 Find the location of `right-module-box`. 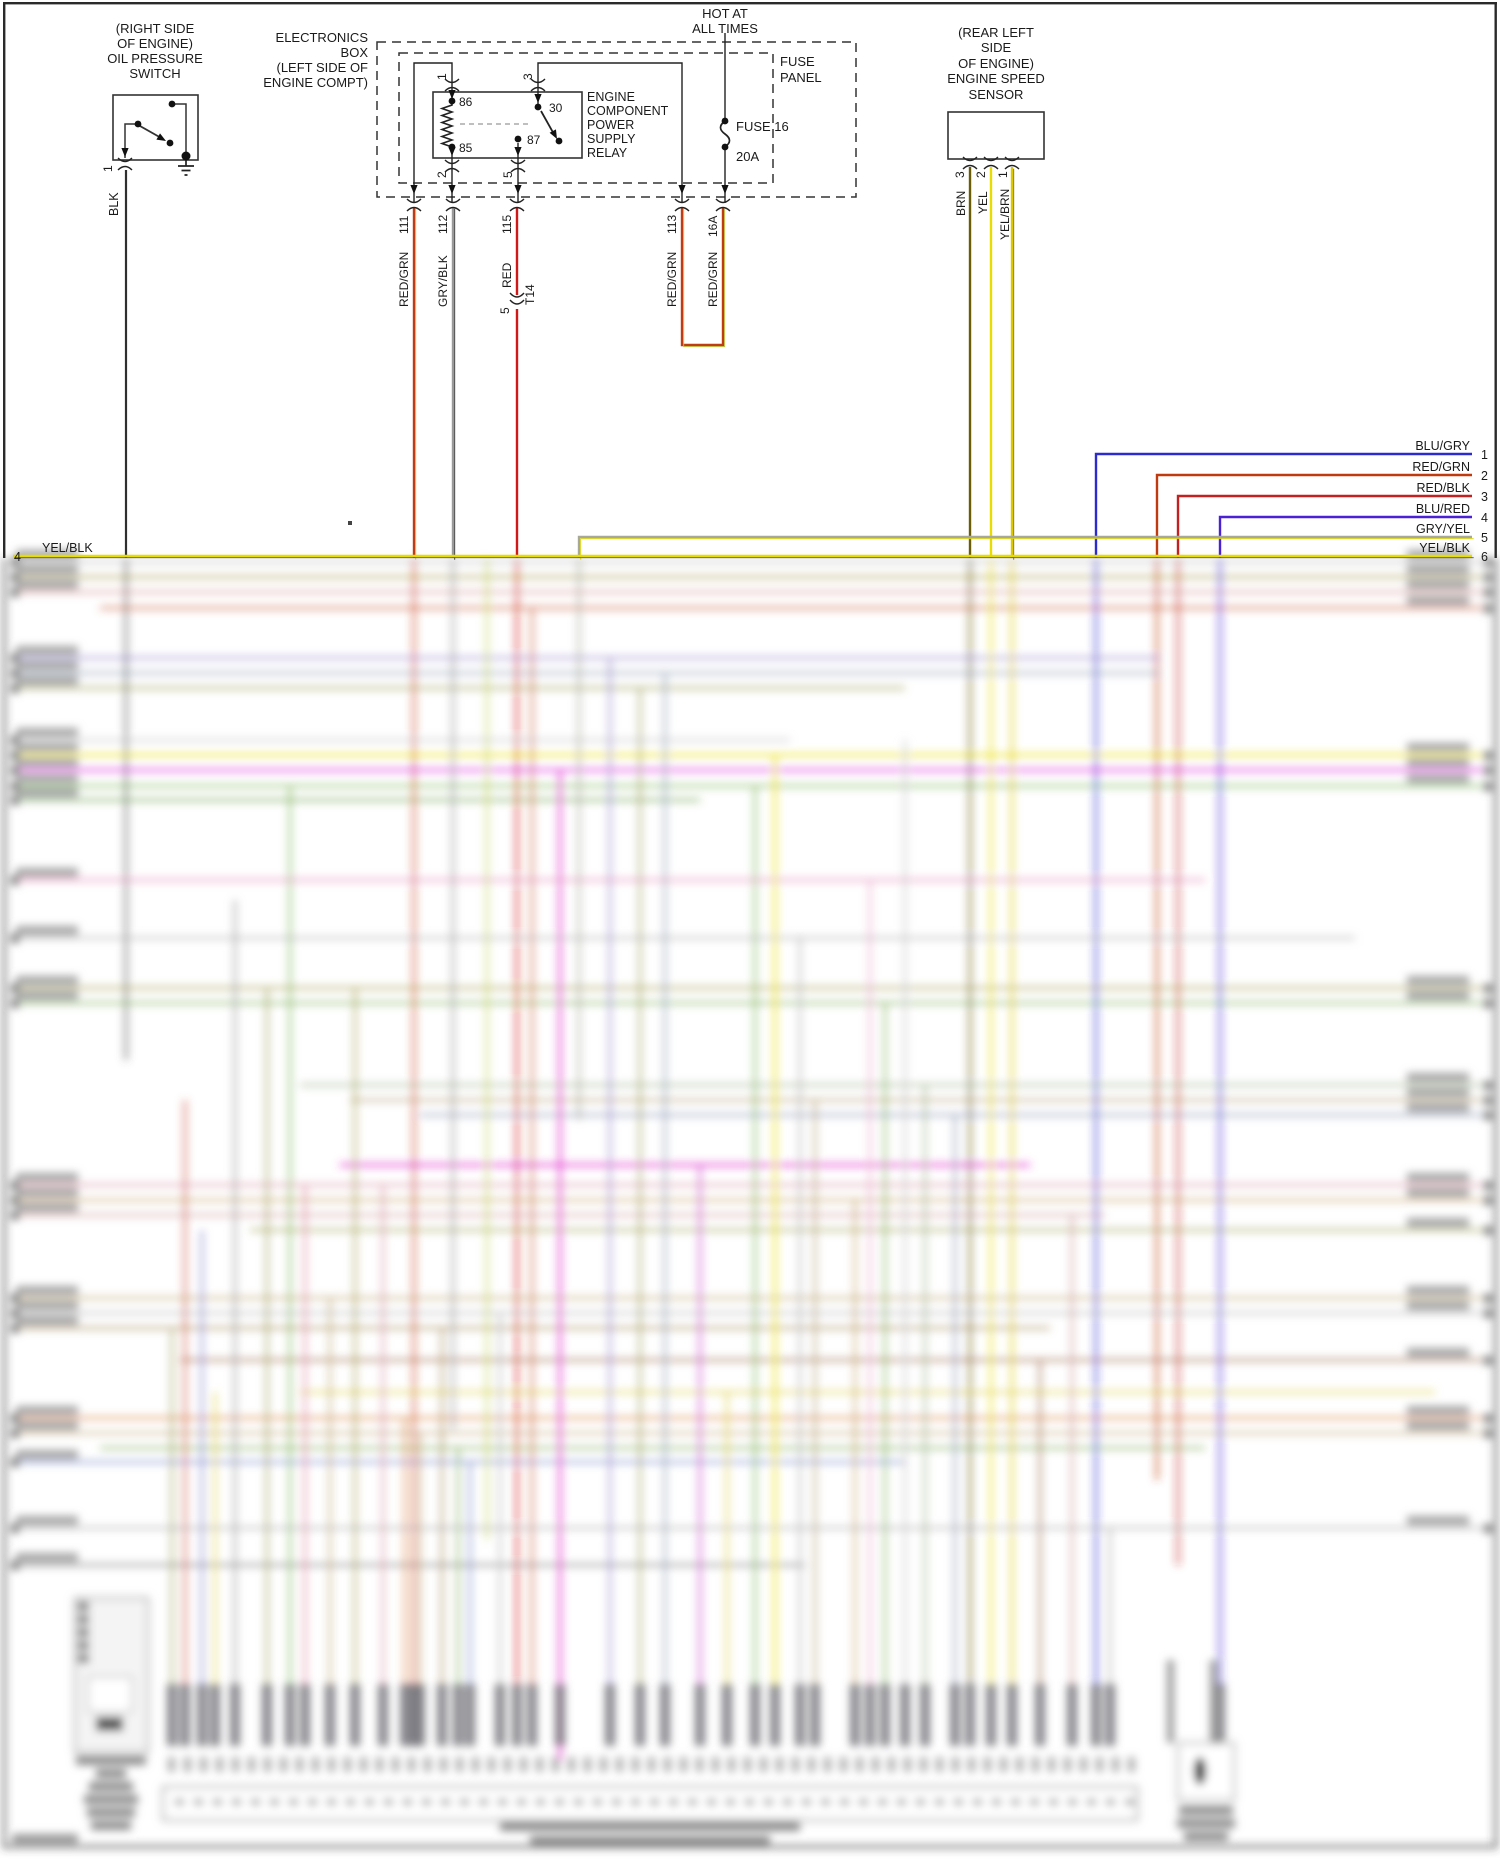

right-module-box is located at coordinates (1206, 1771).